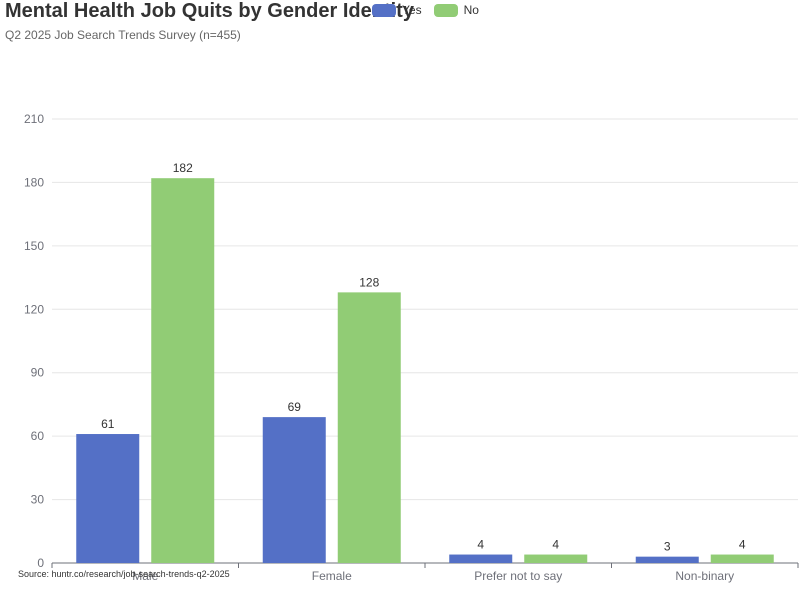 The image size is (800, 600). Describe the element at coordinates (34, 119) in the screenshot. I see `y-tick-label: 210` at that location.